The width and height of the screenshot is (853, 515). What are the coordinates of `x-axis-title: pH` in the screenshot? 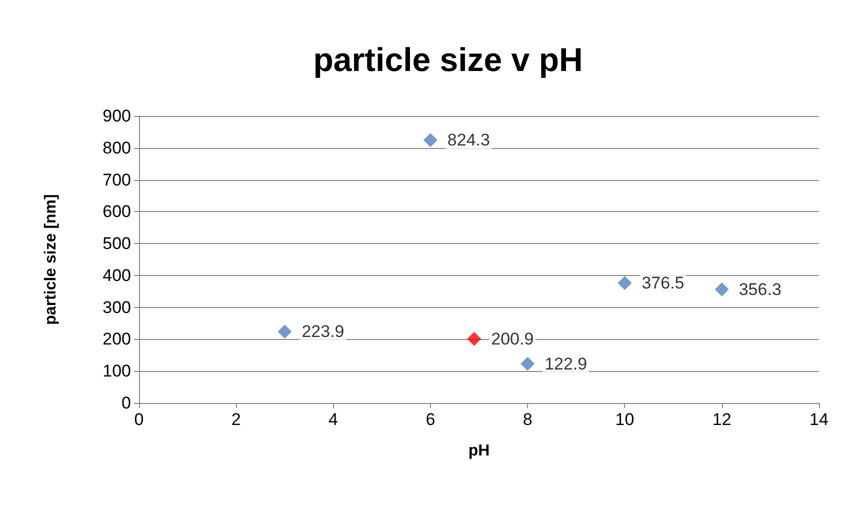 It's located at (479, 451).